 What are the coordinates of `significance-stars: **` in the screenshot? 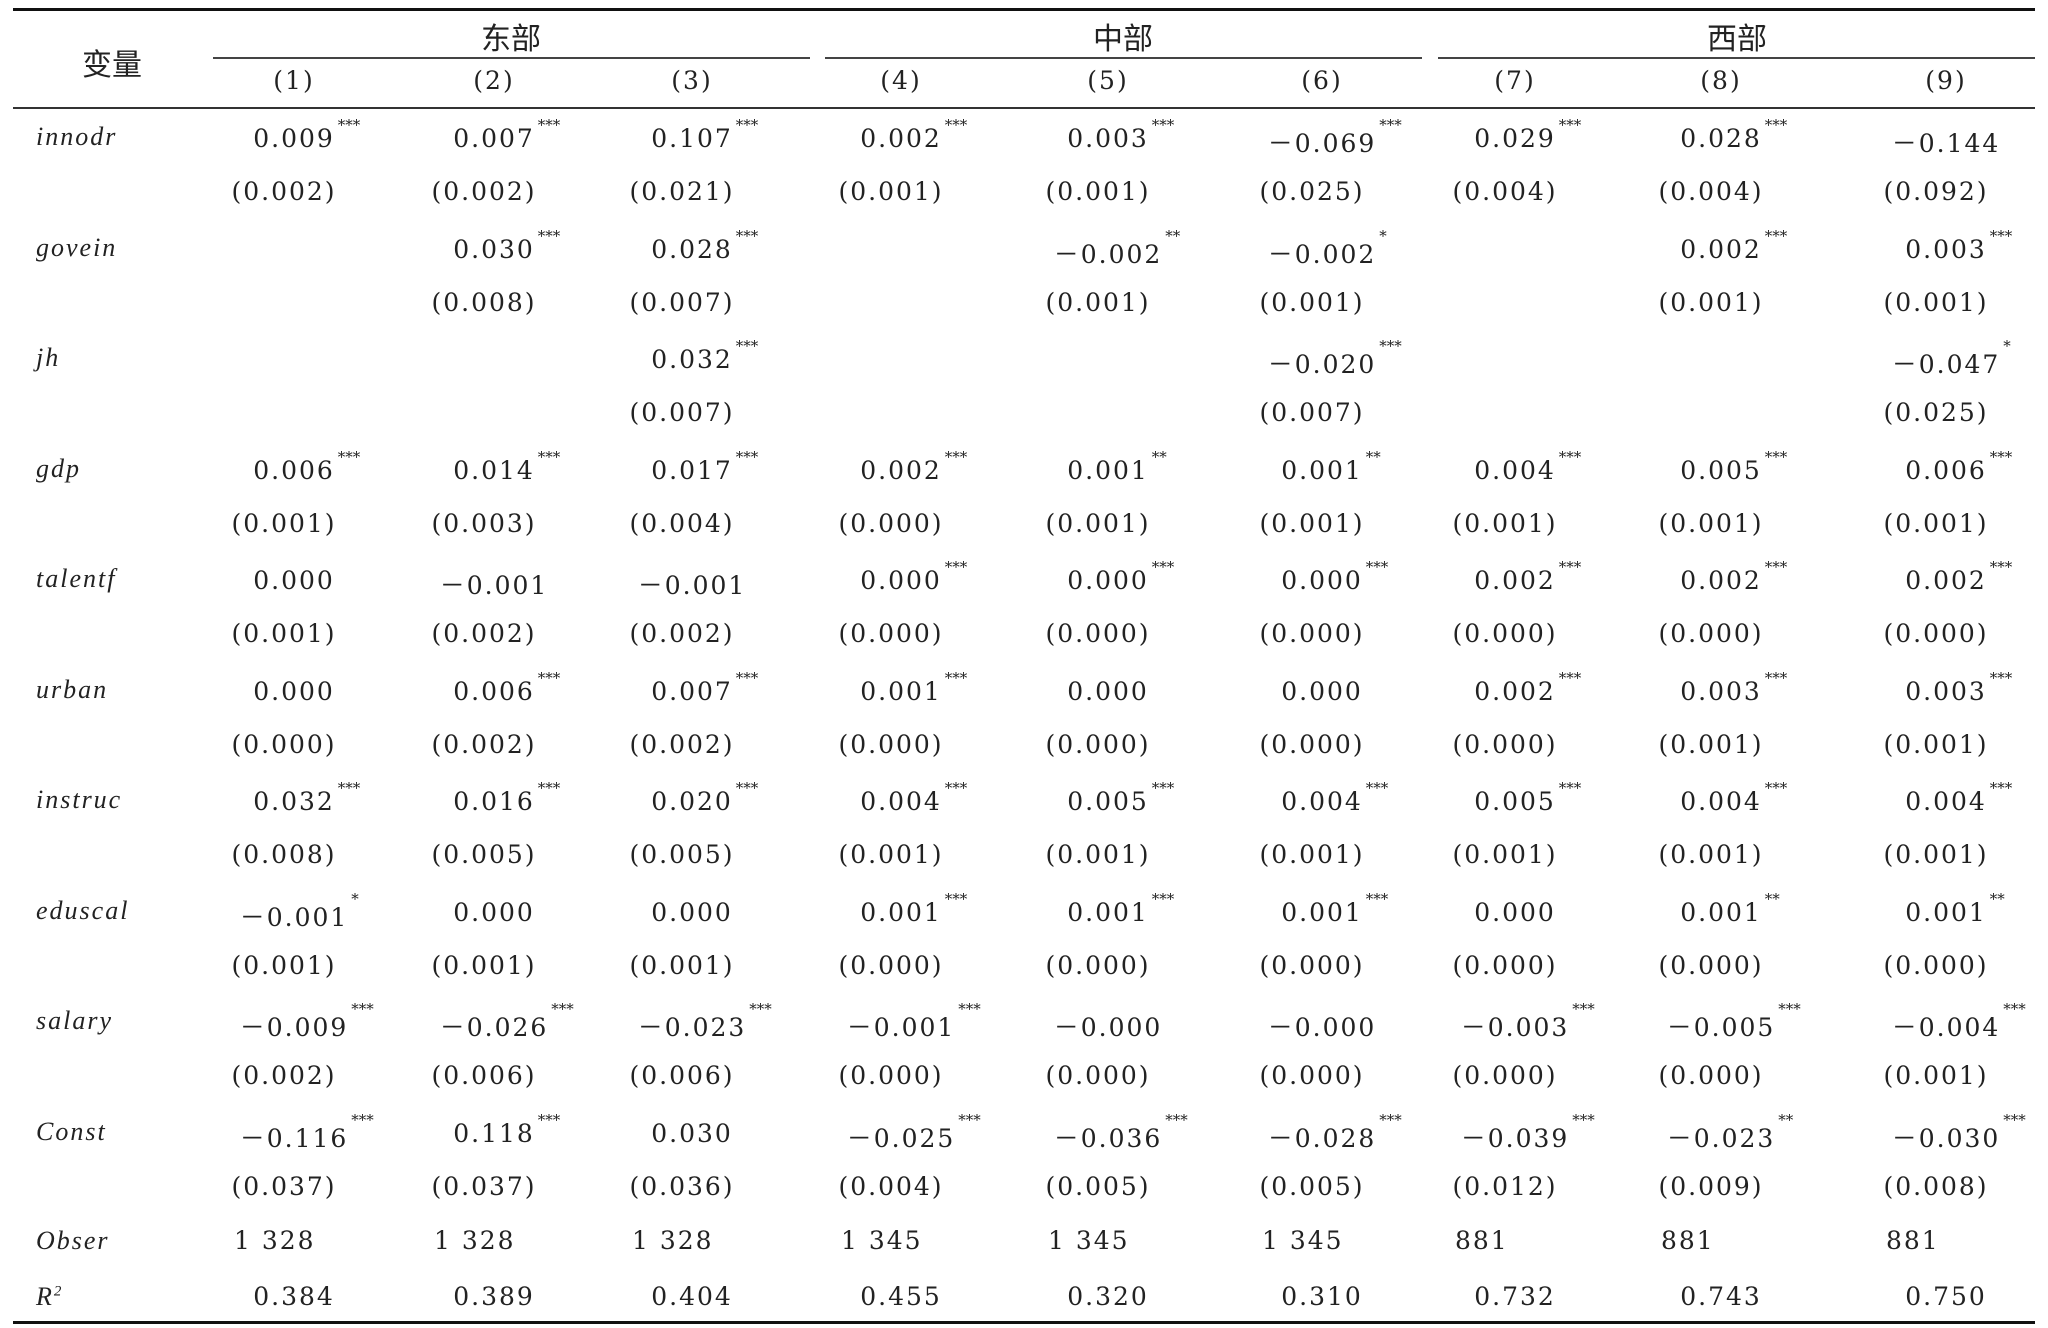 It's located at (1159, 456).